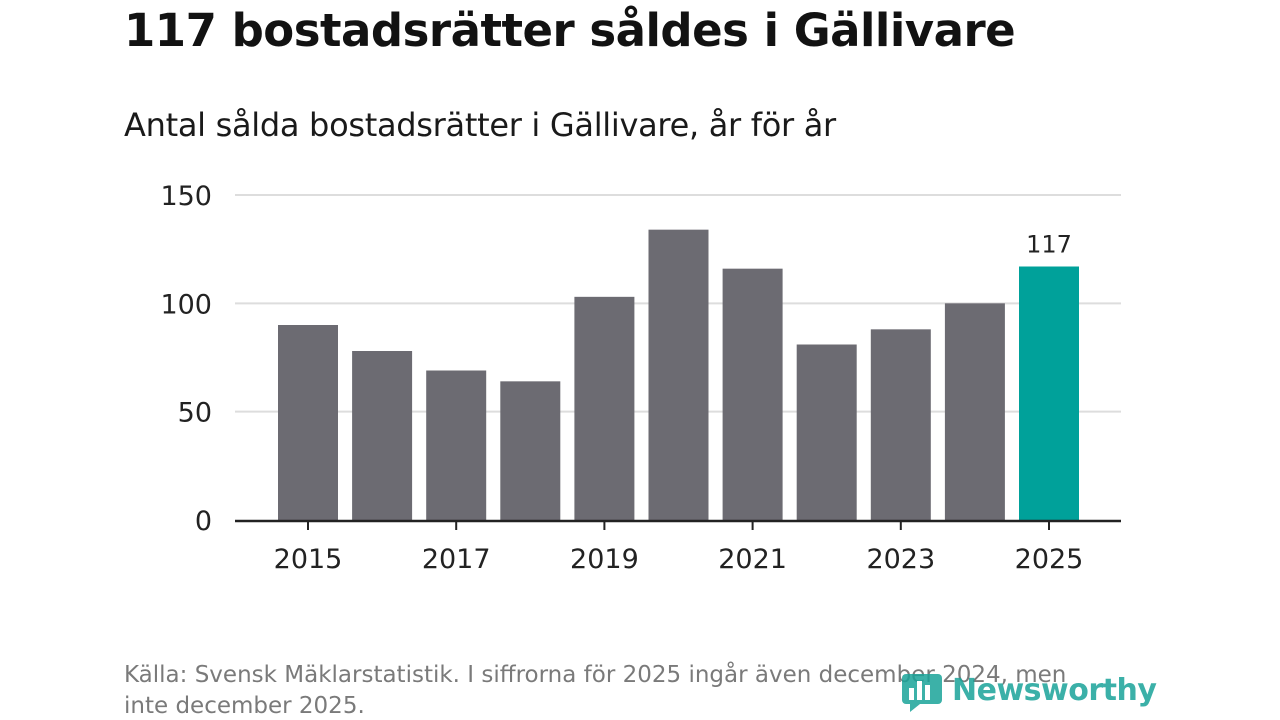 The image size is (1280, 720). What do you see at coordinates (900, 559) in the screenshot?
I see `x-tick-label: 2023` at bounding box center [900, 559].